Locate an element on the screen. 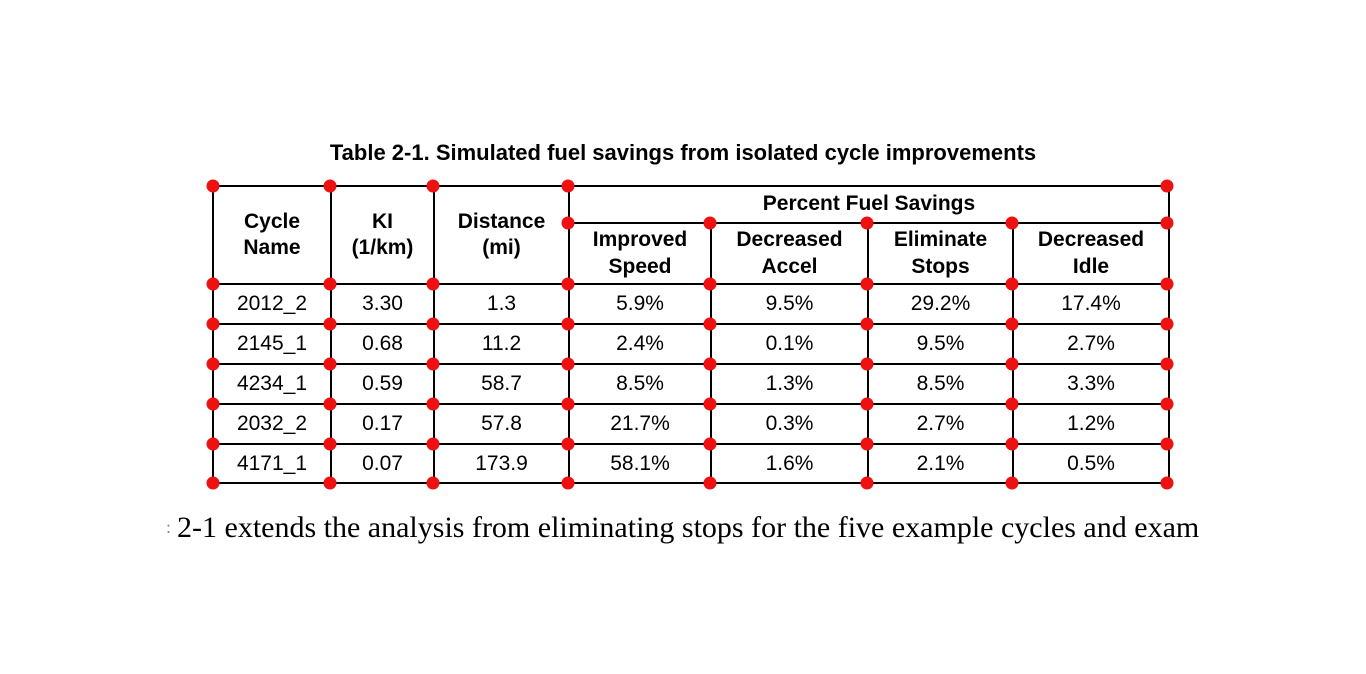  header-decreased-accel: Decreased Accel is located at coordinates (789, 253).